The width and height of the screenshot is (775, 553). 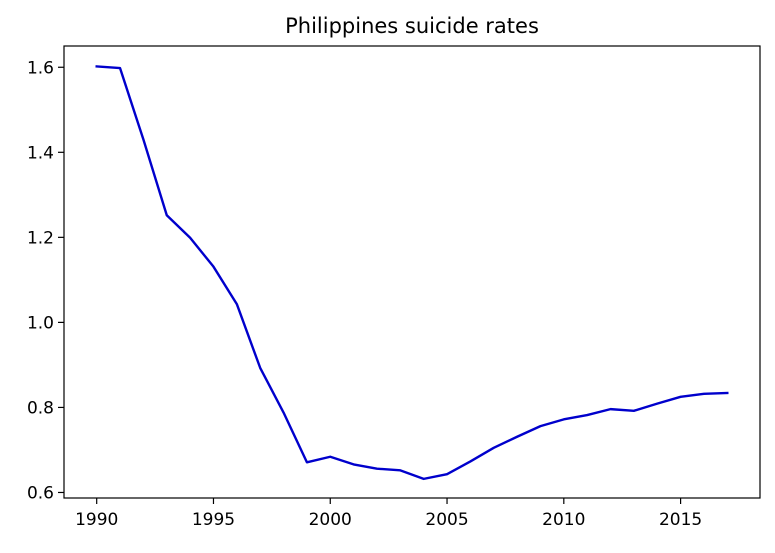 I want to click on x-tick-label: 2000, so click(x=330, y=520).